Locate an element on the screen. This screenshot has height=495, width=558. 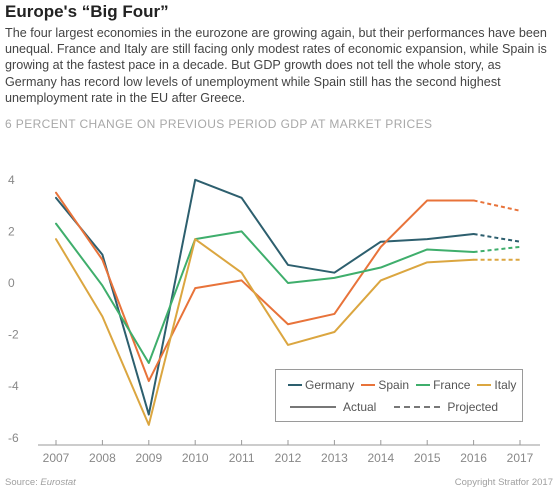
legend-swatch-italy is located at coordinates (484, 385).